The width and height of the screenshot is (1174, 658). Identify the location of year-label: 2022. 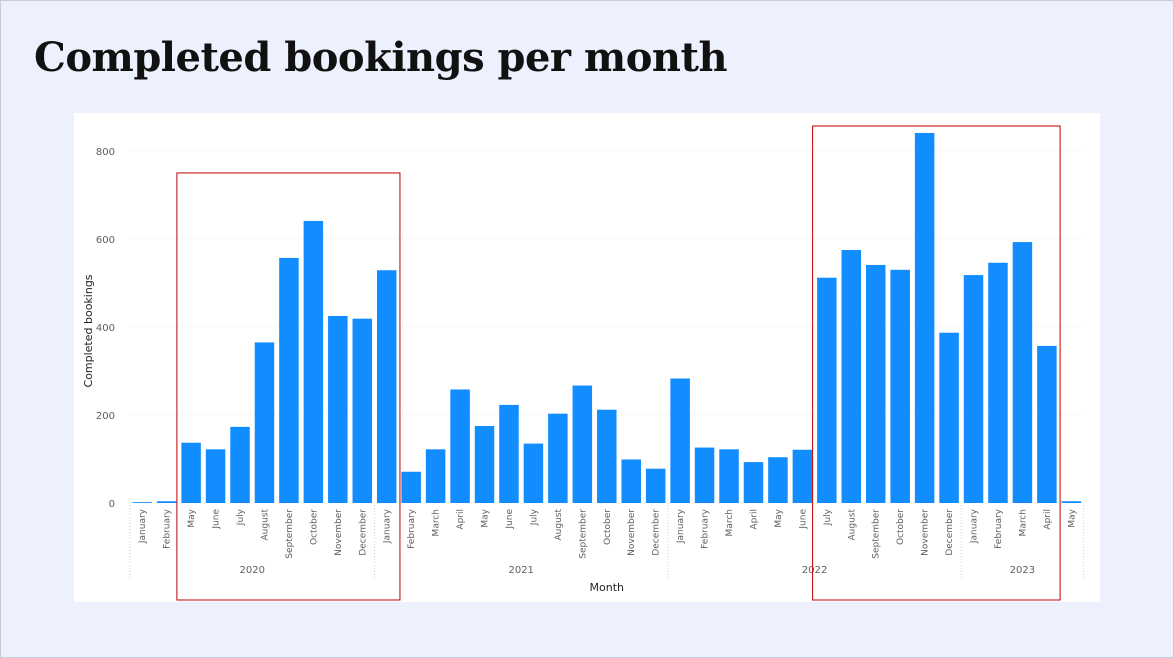
(814, 570).